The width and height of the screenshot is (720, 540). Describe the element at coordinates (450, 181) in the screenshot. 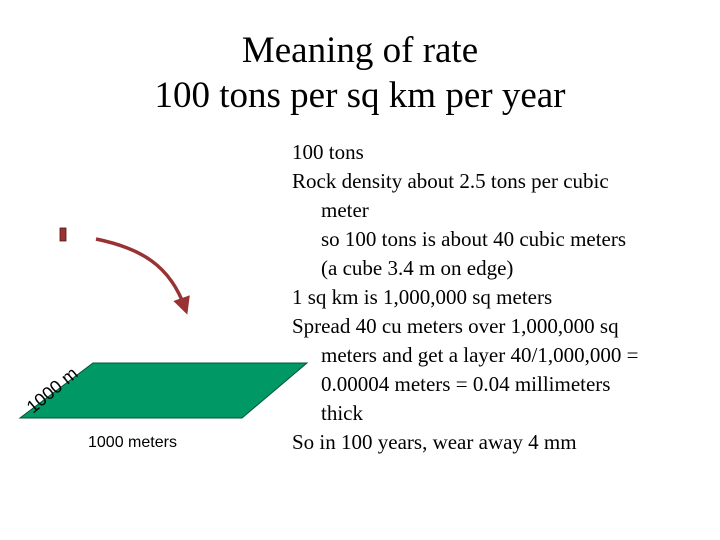

I see `text-line: Rock density about 2.5 tons per cubic` at that location.